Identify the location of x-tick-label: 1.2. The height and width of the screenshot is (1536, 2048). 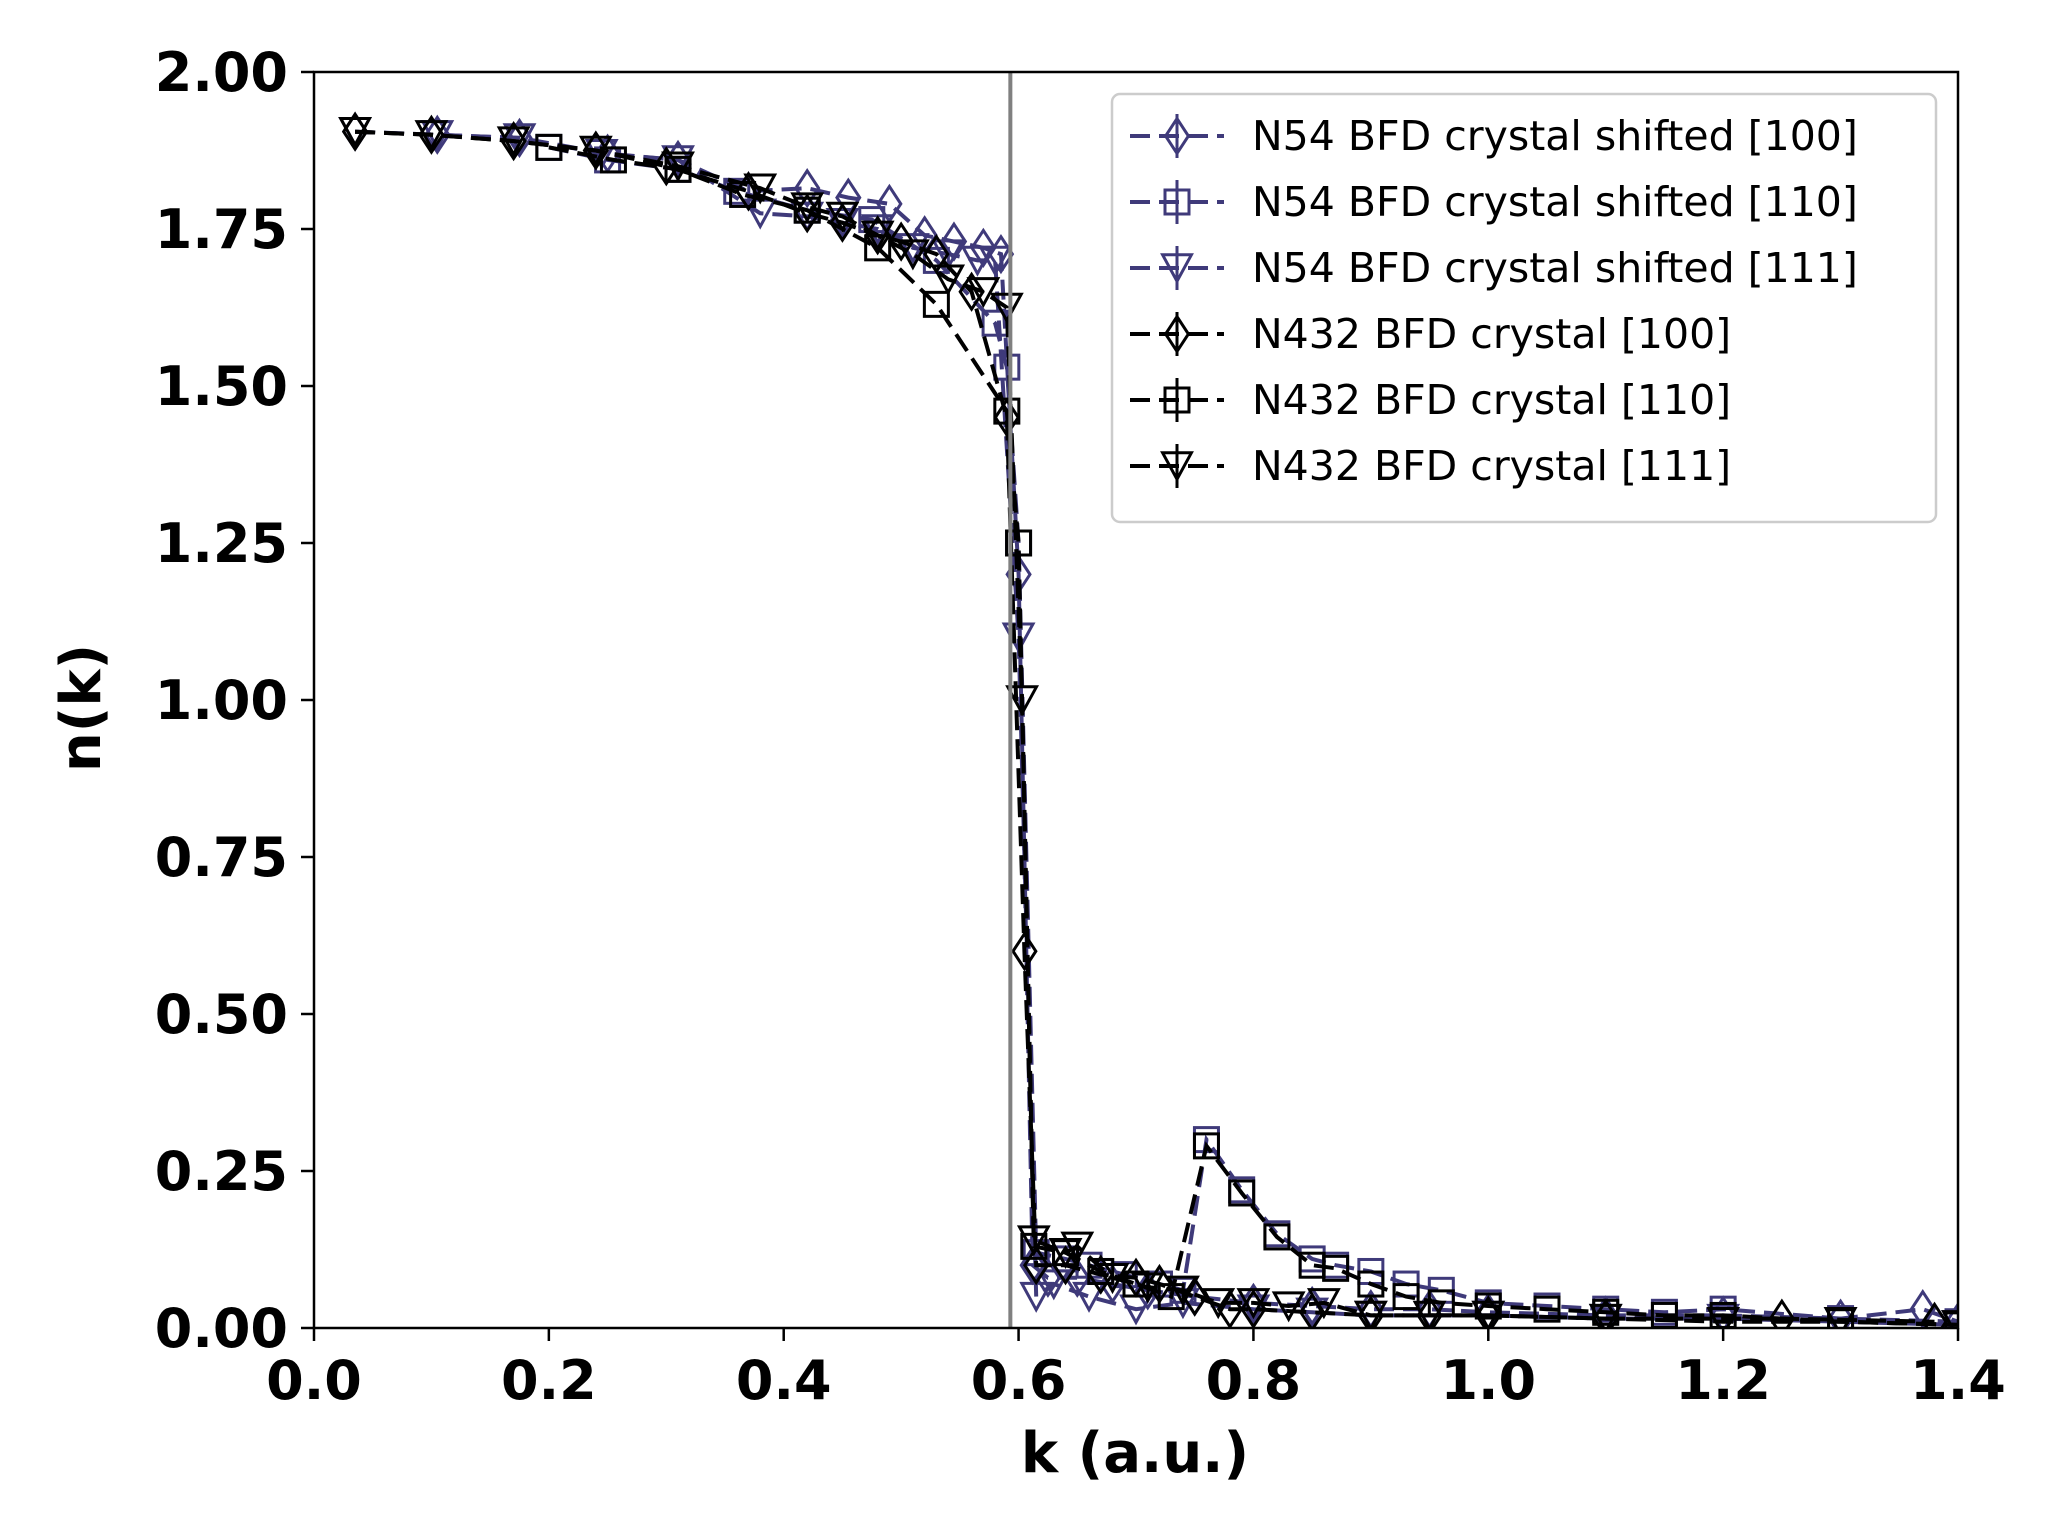
(1723, 1380).